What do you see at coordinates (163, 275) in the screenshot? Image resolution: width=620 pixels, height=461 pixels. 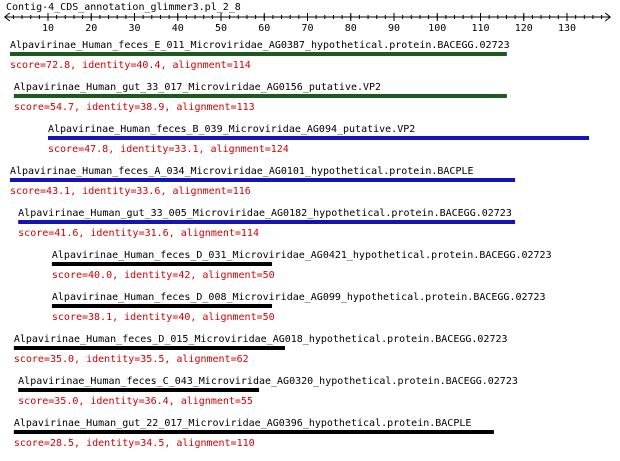 I see `hit-score: score=40.0, identity=42, alignment=50` at bounding box center [163, 275].